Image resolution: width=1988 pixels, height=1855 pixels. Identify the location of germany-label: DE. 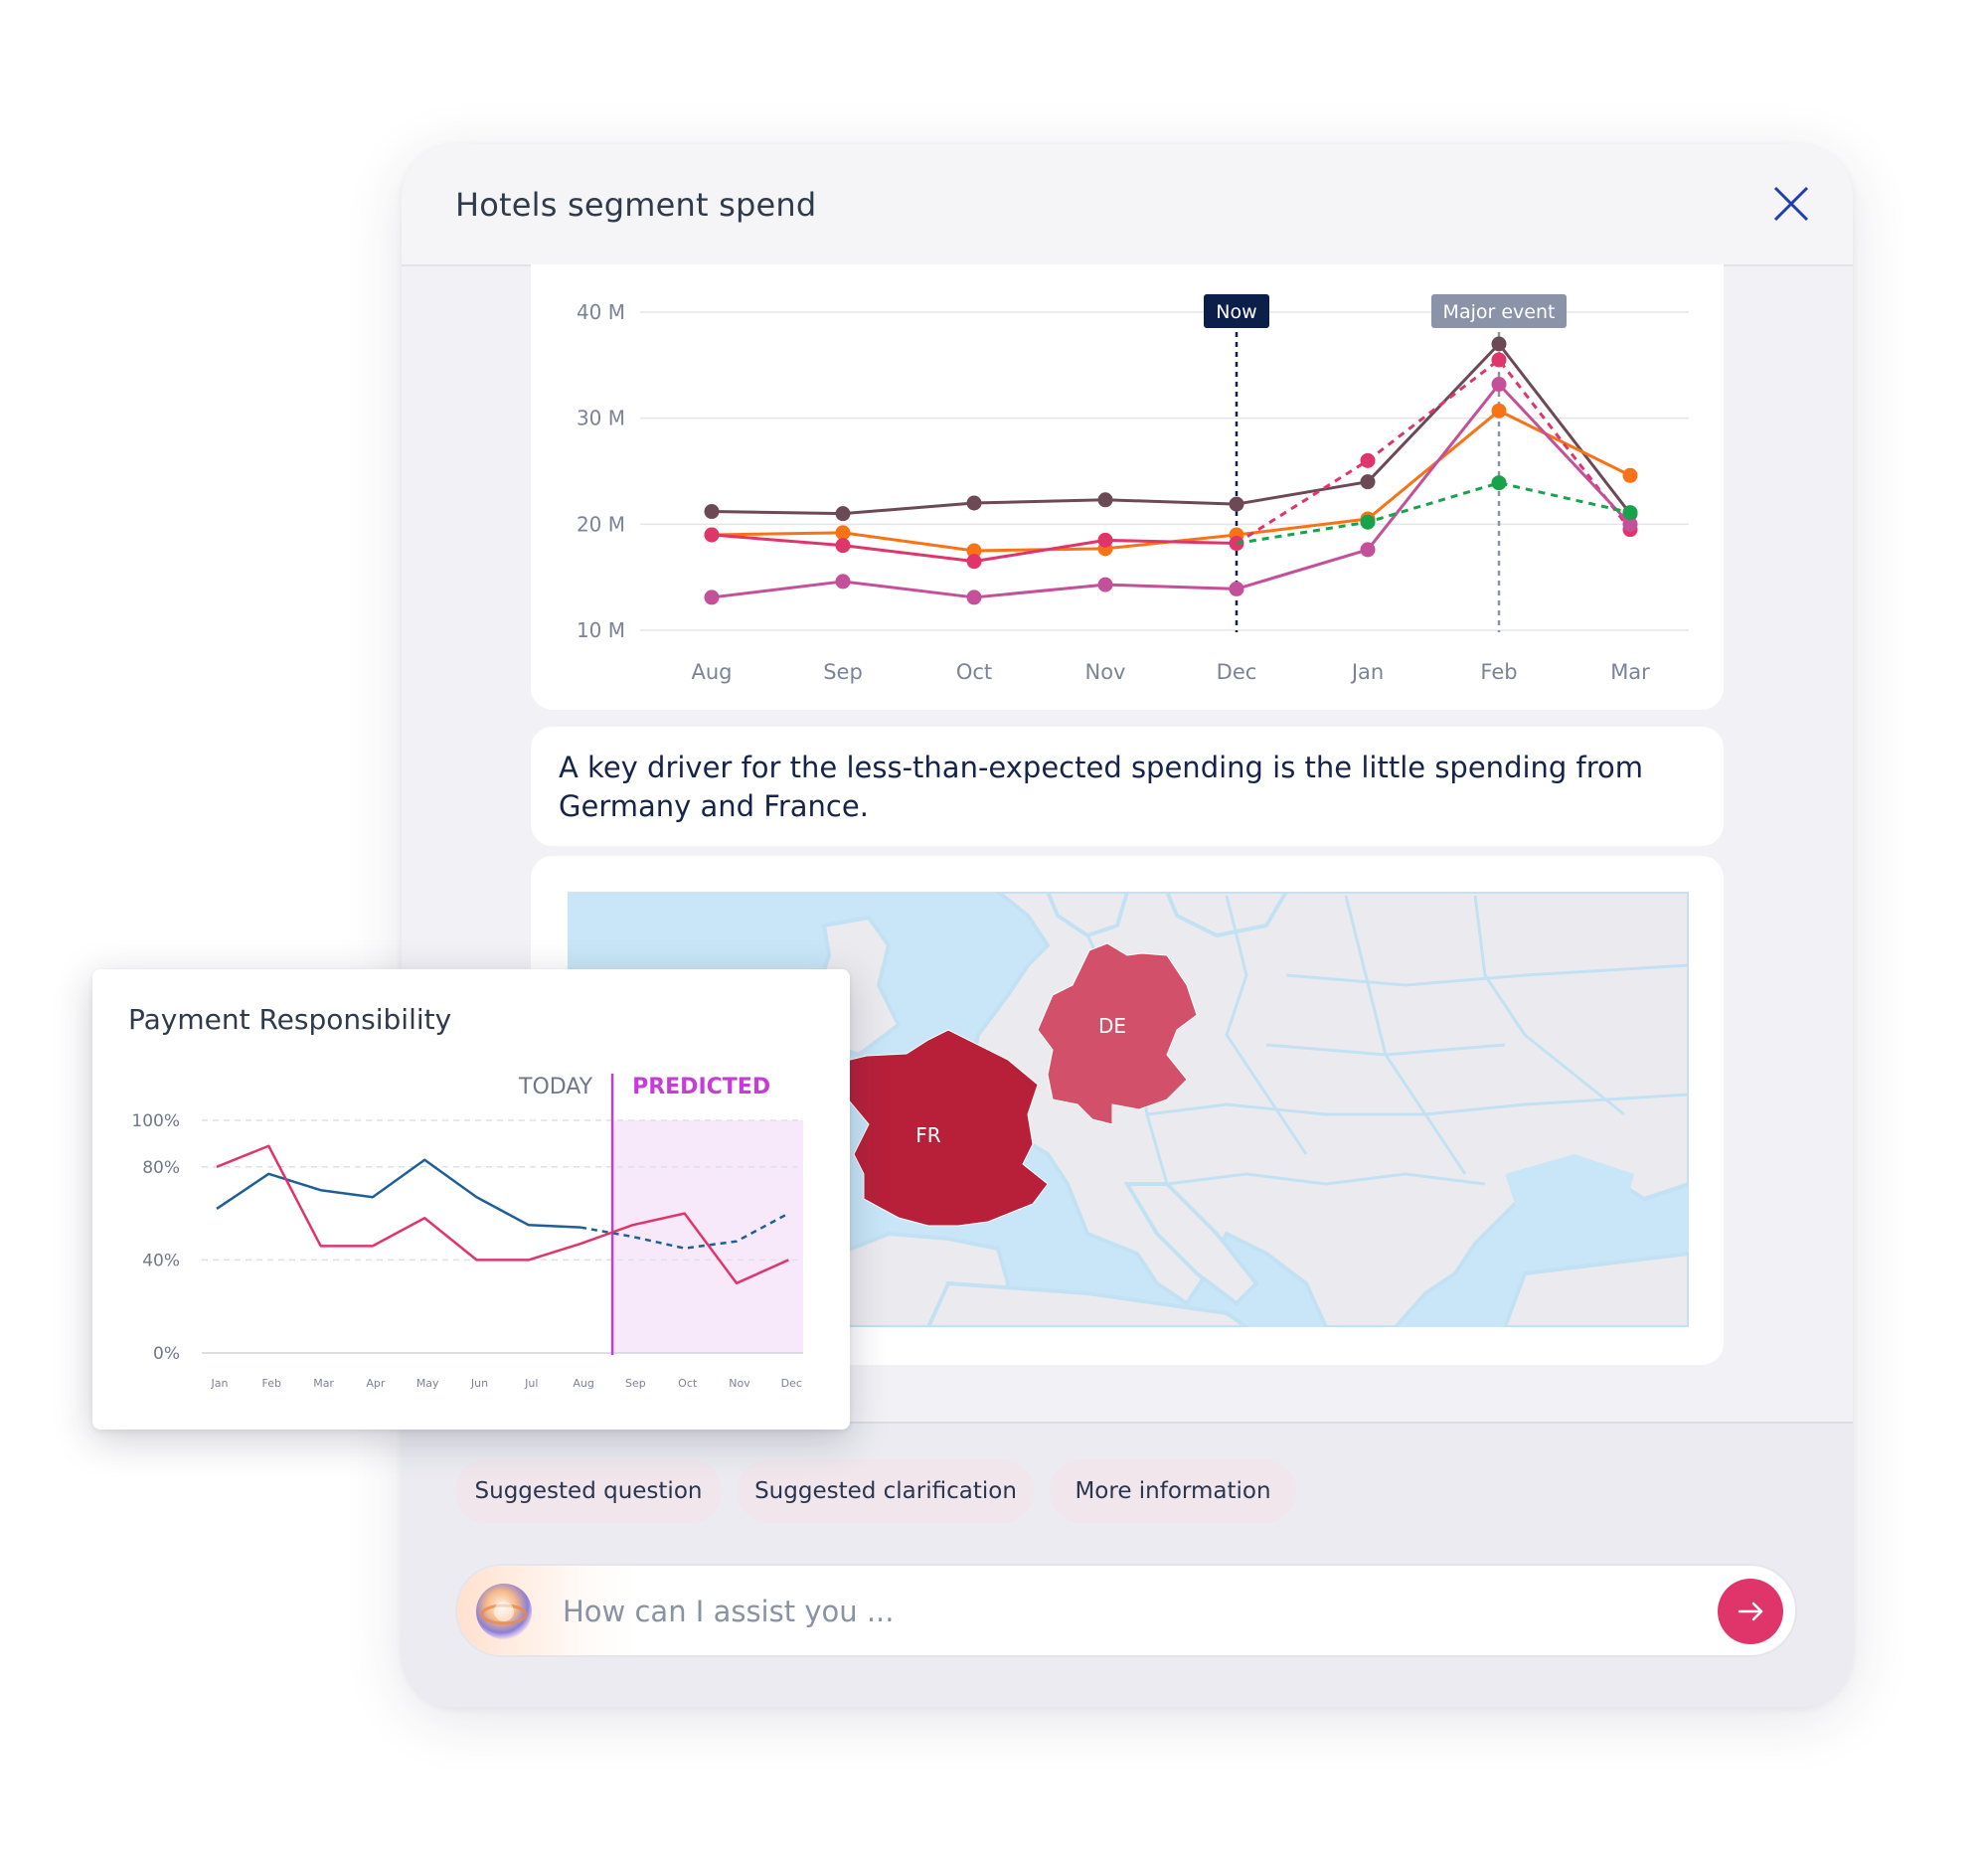
(1112, 1026).